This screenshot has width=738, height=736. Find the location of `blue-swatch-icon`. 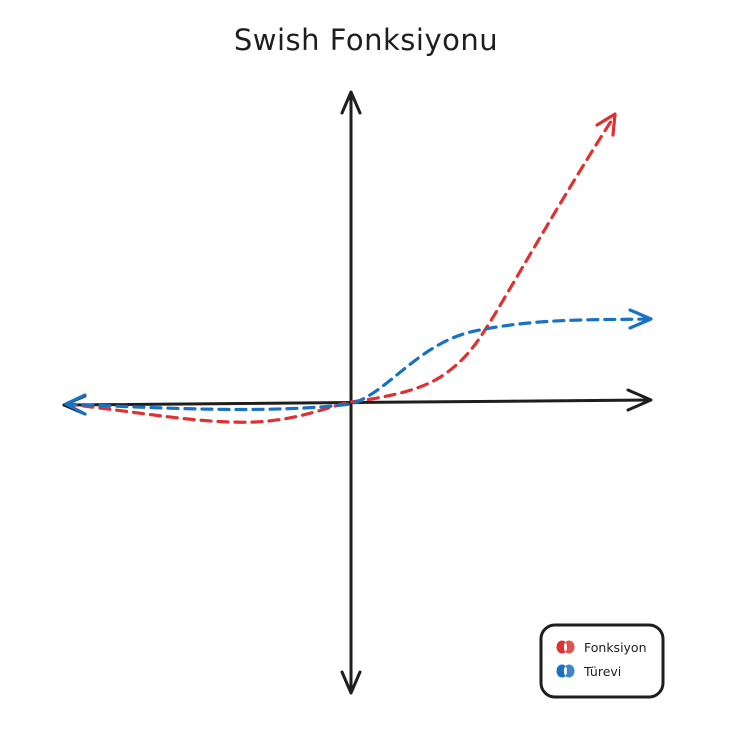

blue-swatch-icon is located at coordinates (565, 671).